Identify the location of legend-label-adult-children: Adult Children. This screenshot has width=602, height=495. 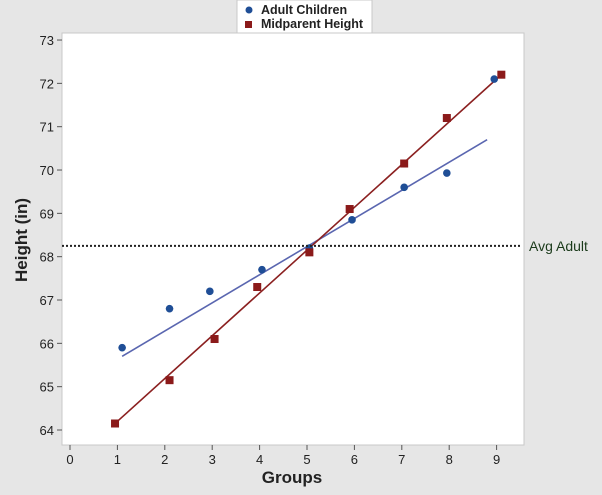
(304, 10).